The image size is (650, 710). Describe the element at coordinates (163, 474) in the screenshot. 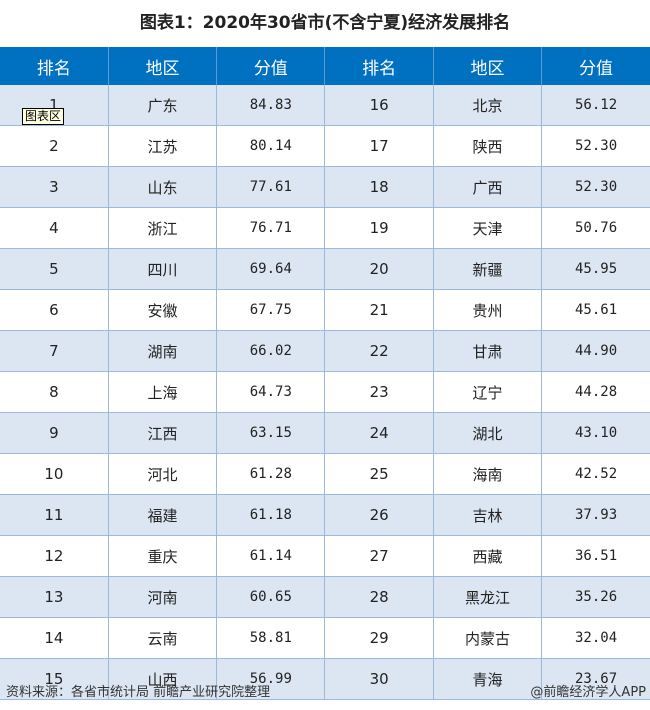

I see `cell-region: 河北` at that location.